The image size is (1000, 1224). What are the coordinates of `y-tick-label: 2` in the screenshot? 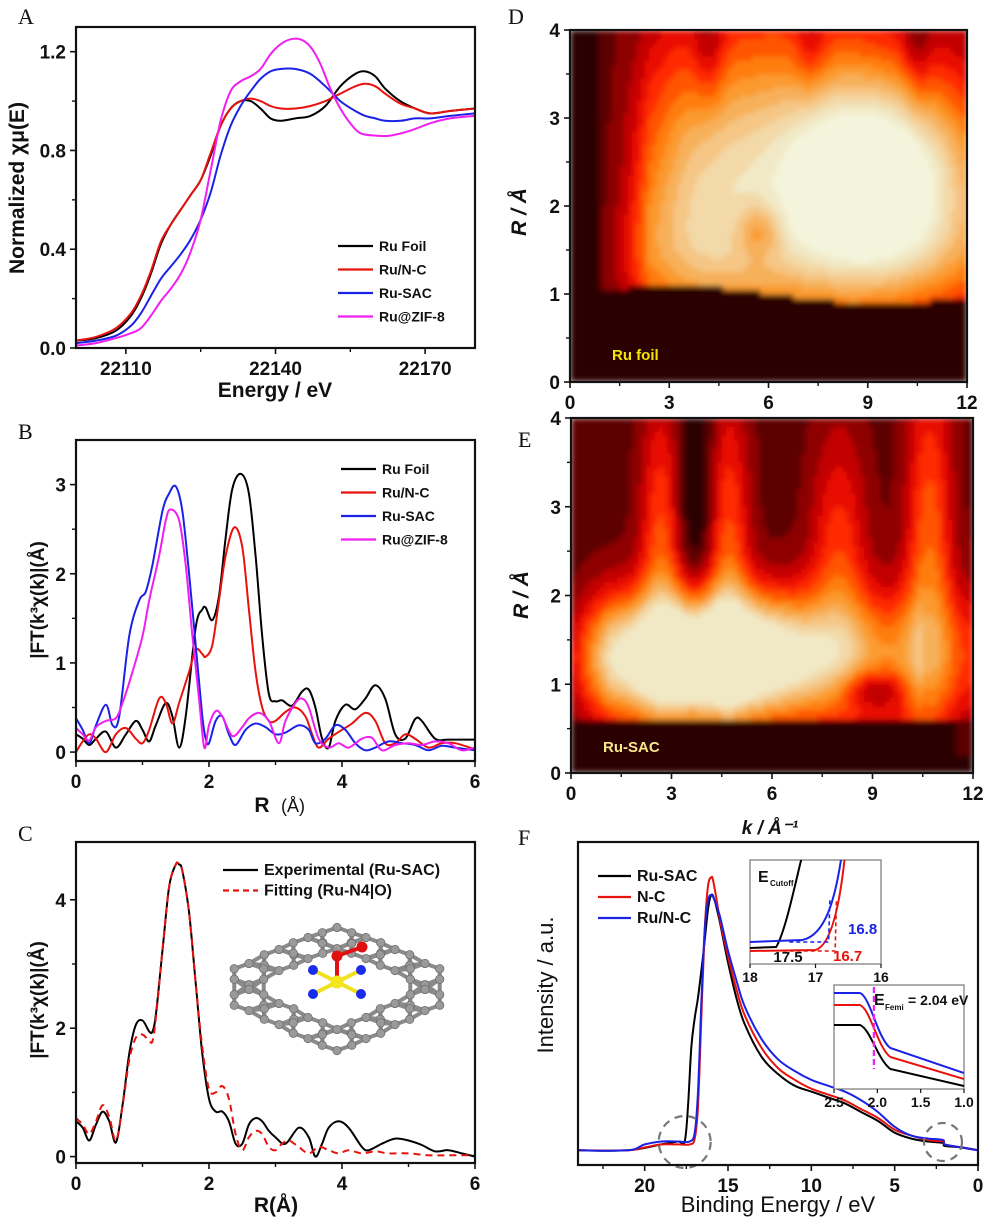 It's located at (60, 575).